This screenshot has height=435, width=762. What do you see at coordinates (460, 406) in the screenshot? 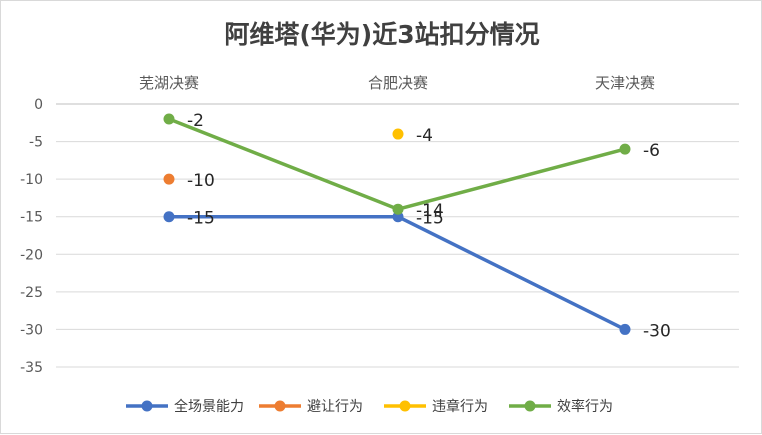
I see `legend-label: 违章行为` at bounding box center [460, 406].